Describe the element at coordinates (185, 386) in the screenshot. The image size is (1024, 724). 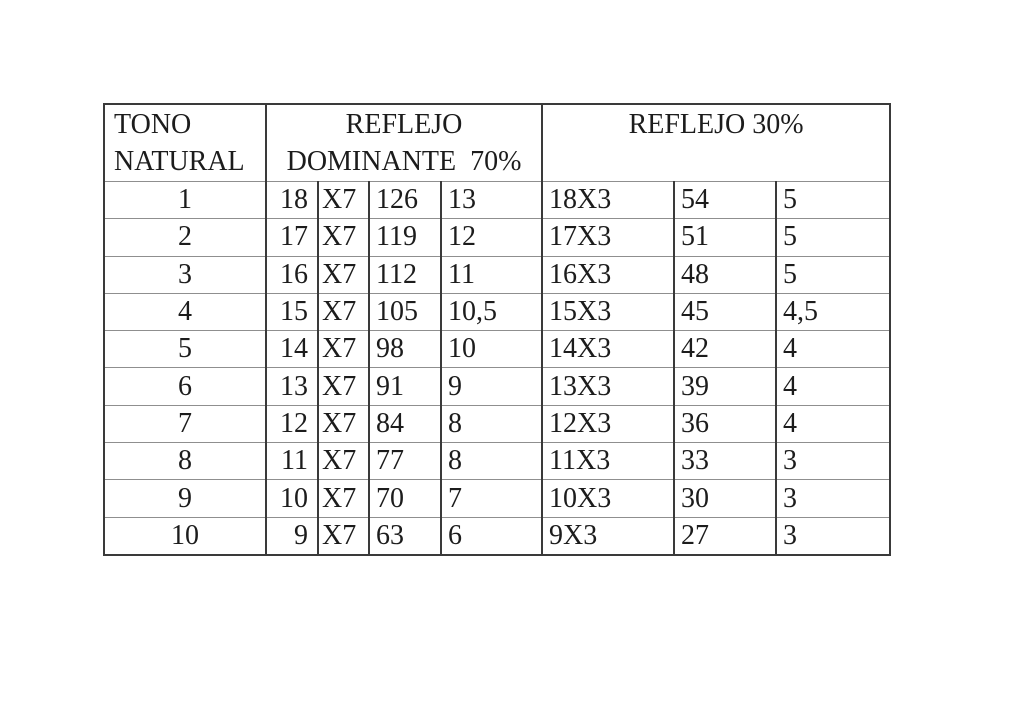
I see `tono-cell: 6` at that location.